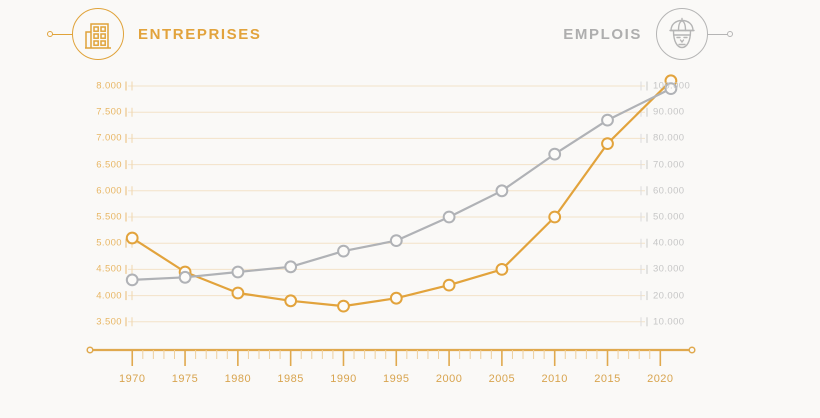 The height and width of the screenshot is (418, 820). Describe the element at coordinates (62, 35) in the screenshot. I see `legend-left-connector` at that location.